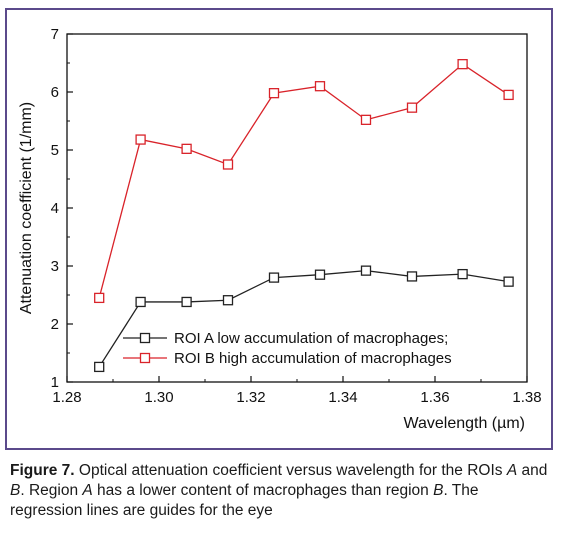 Image resolution: width=565 pixels, height=536 pixels. I want to click on legend-entry: ROI B high accumulation of macrophages, so click(313, 358).